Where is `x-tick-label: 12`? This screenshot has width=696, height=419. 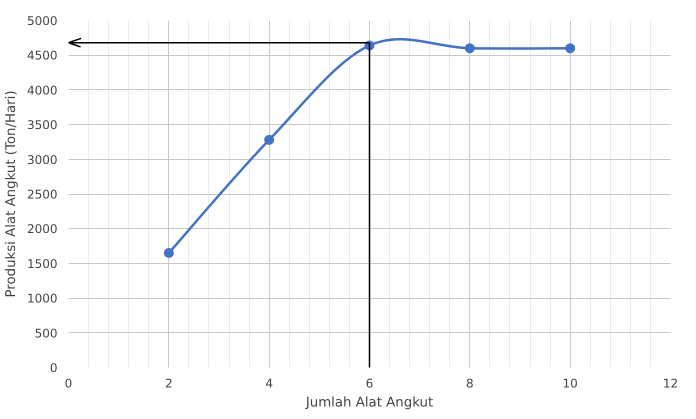
x-tick-label: 12 is located at coordinates (670, 383).